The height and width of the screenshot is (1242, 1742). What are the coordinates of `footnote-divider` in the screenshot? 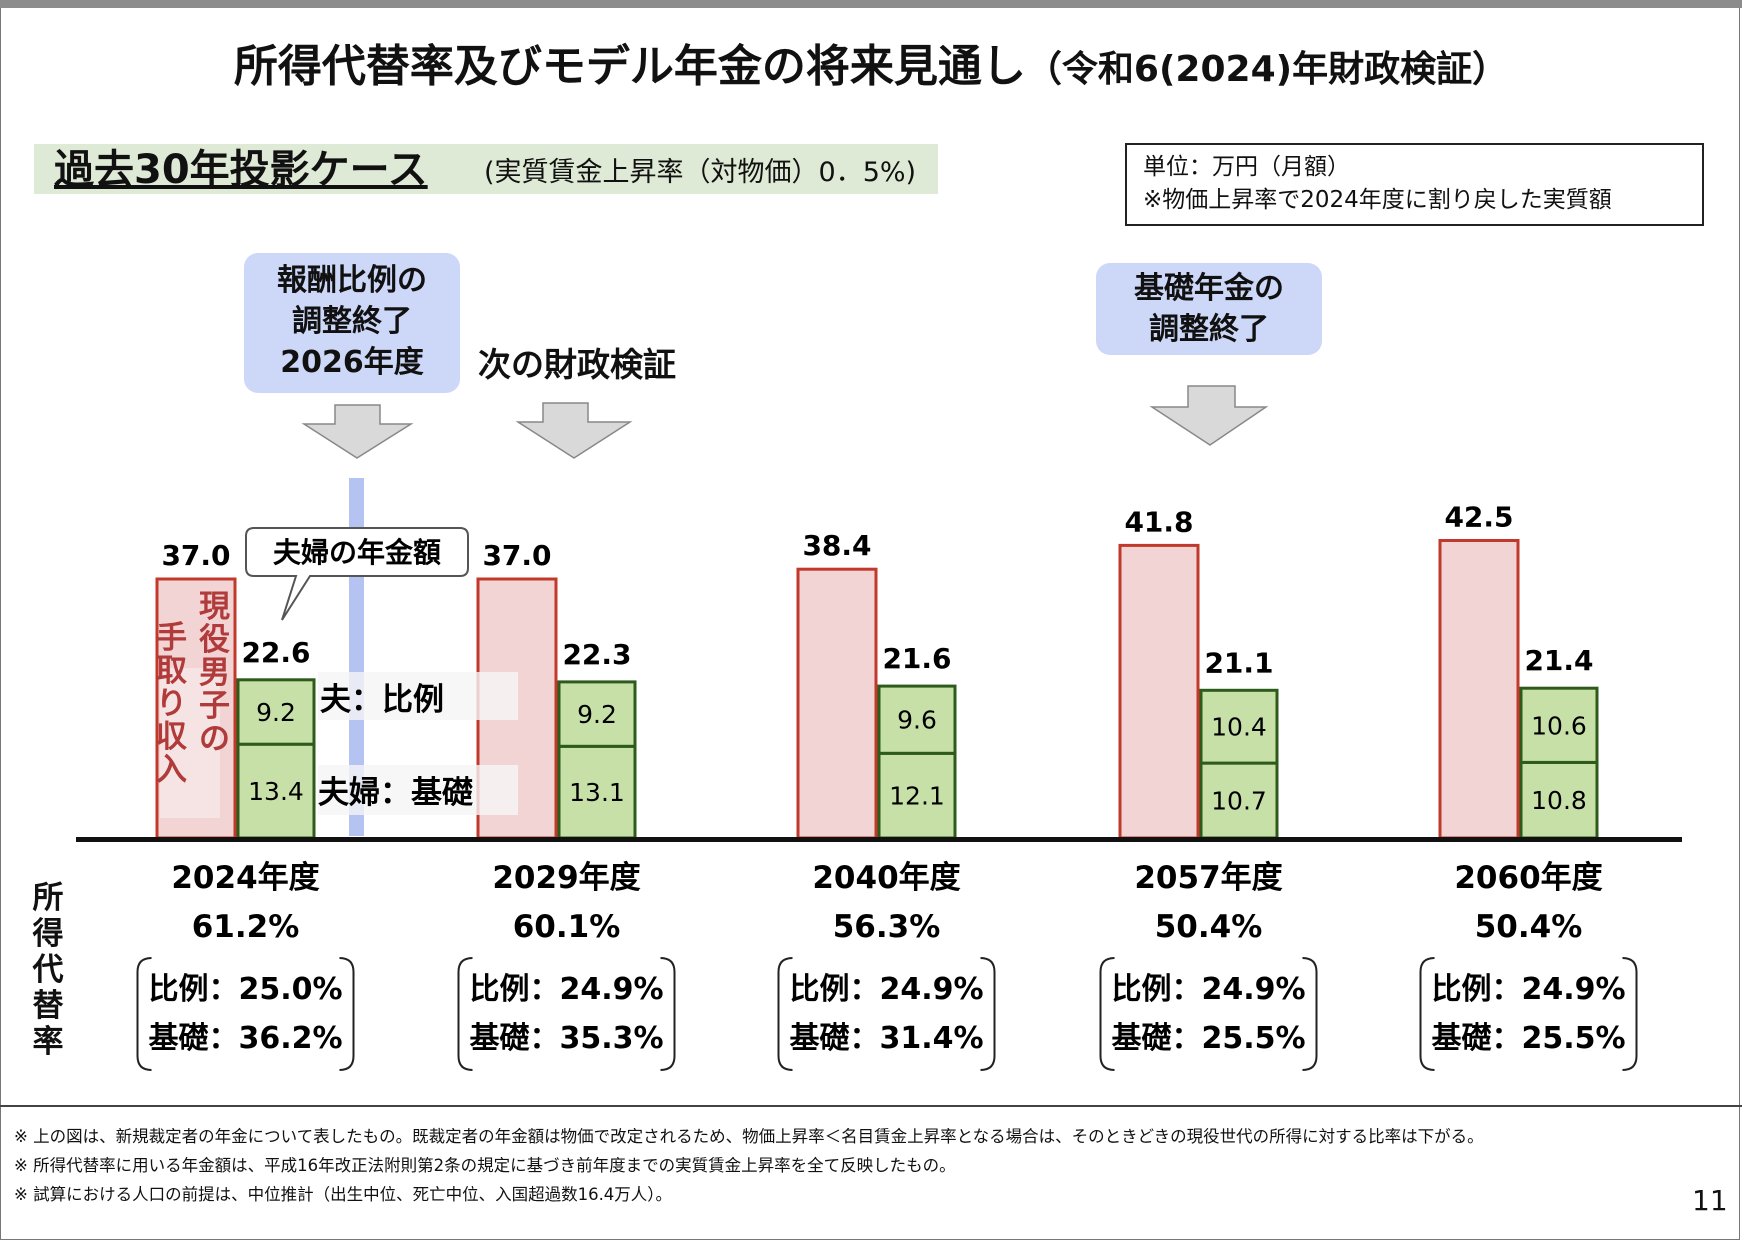 It's located at (871, 1106).